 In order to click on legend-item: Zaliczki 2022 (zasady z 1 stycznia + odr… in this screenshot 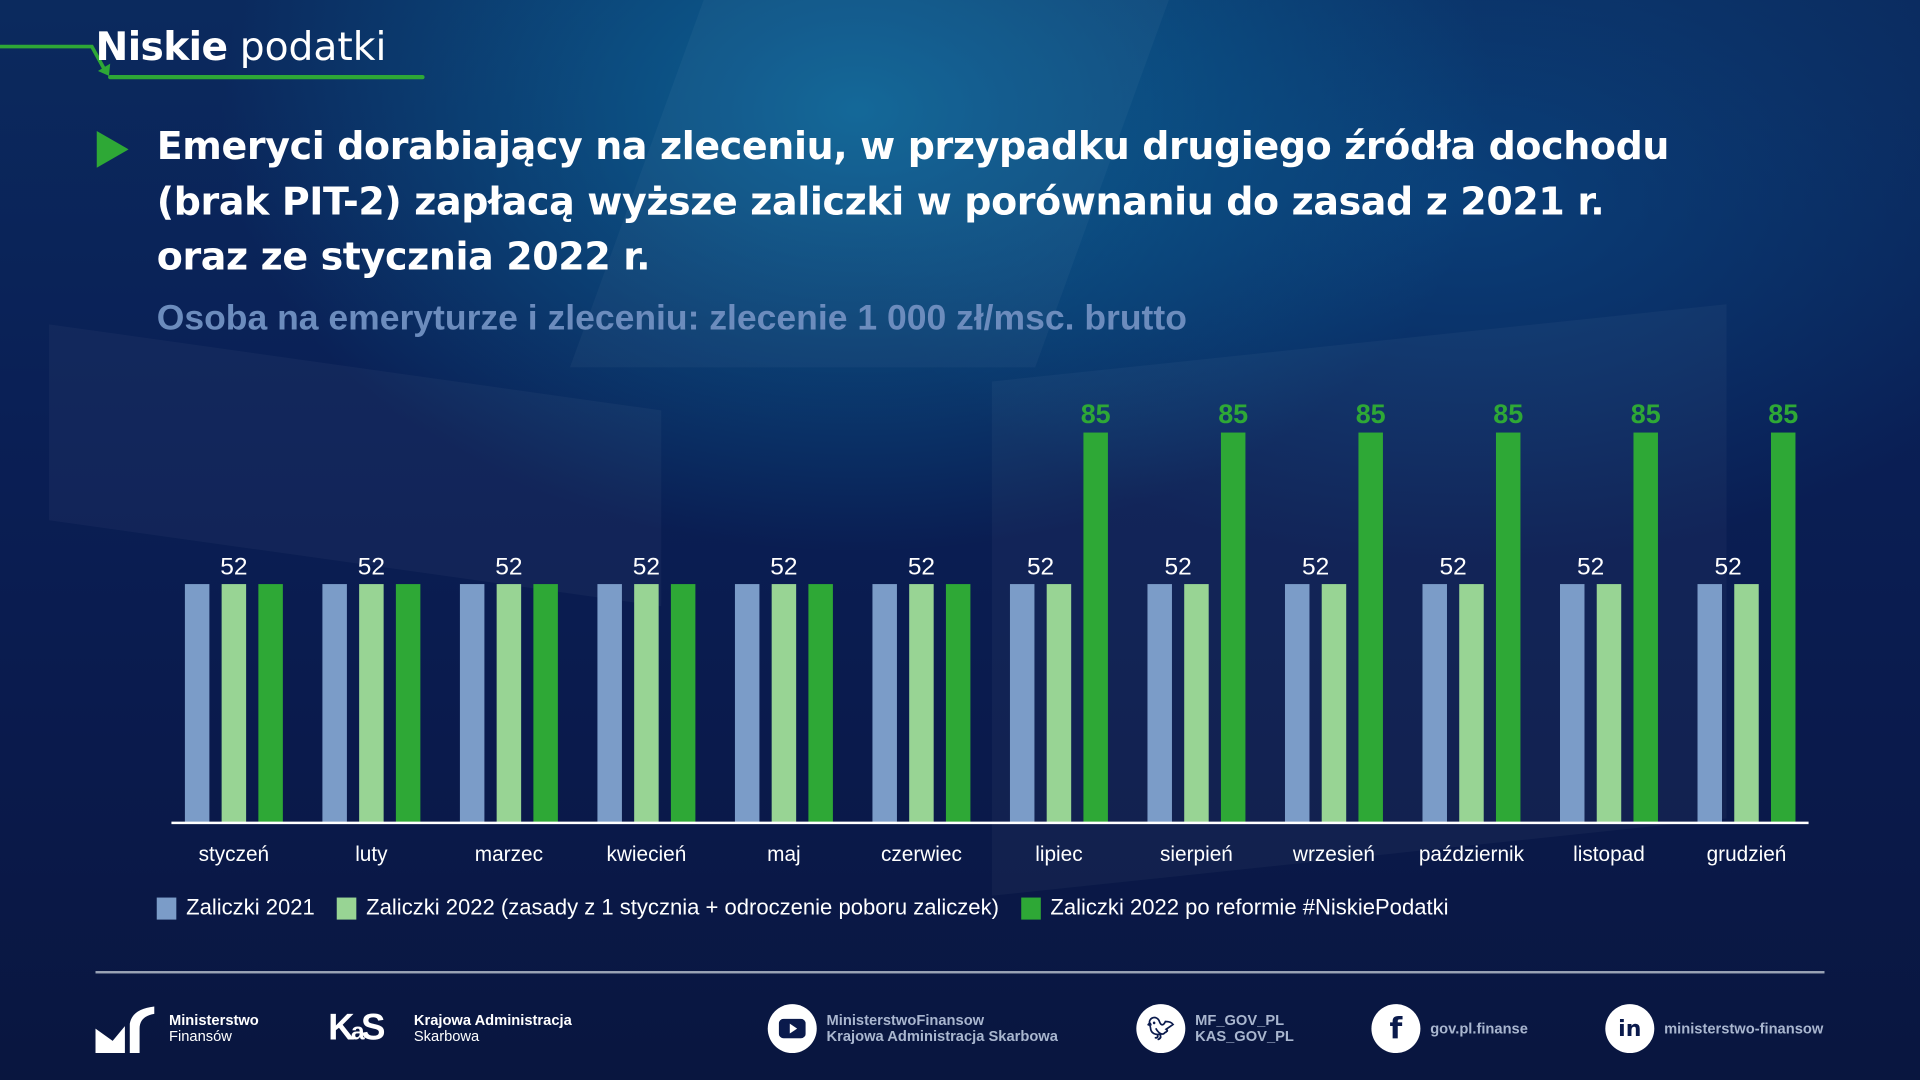, I will do `click(667, 908)`.